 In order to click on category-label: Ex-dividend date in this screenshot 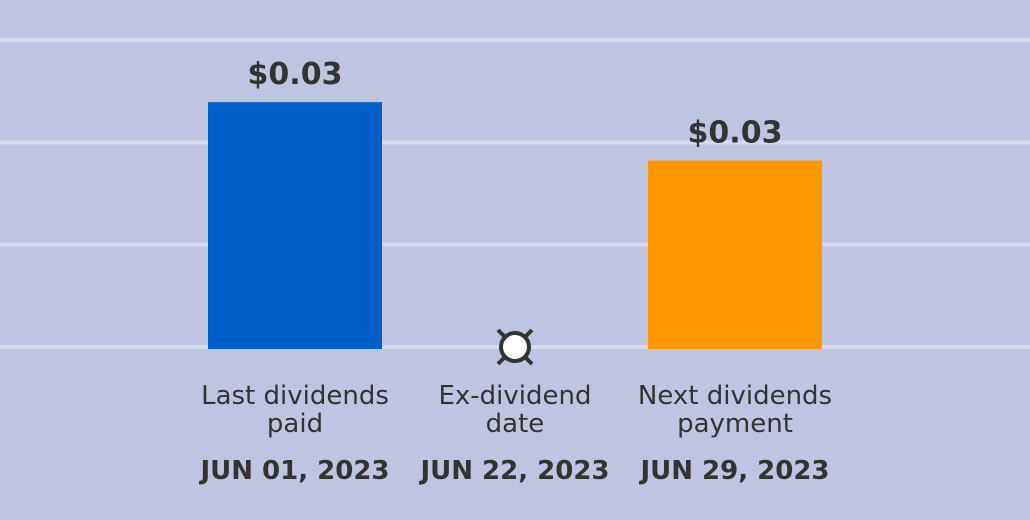, I will do `click(515, 410)`.